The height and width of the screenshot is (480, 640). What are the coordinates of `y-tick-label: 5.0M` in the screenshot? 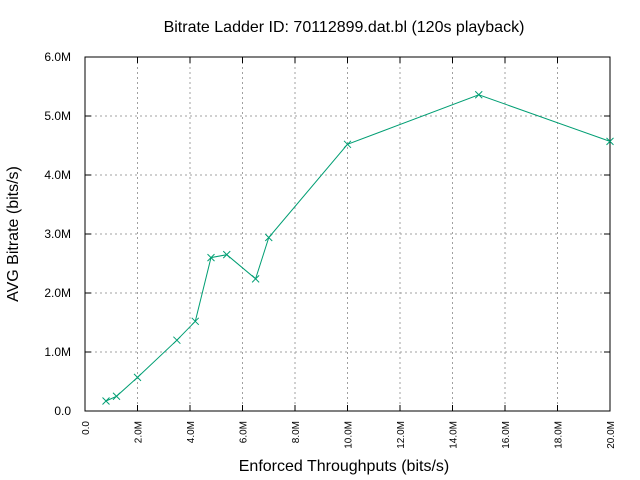 It's located at (57, 116).